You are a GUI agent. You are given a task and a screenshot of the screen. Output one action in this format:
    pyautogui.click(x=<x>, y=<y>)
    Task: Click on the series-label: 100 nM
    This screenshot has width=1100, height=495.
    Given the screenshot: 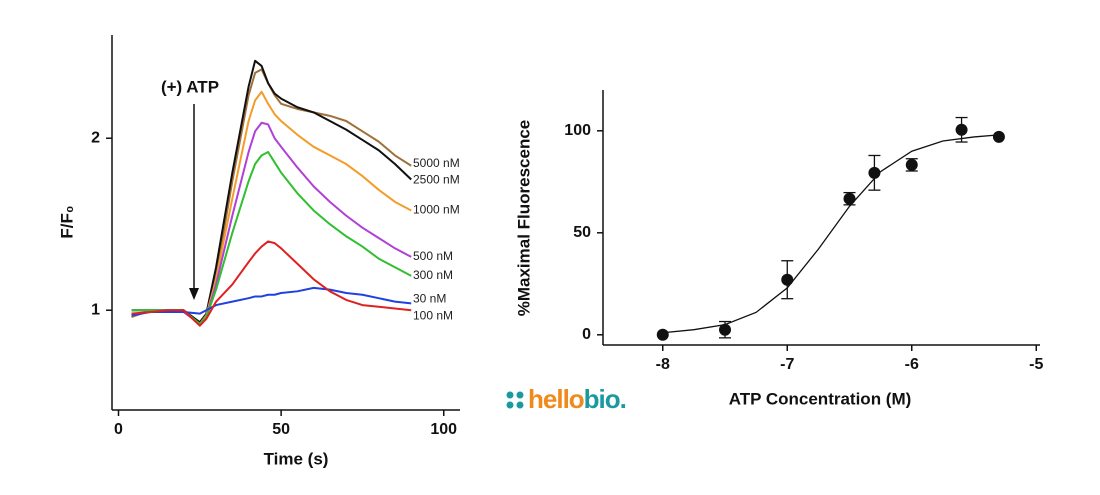 What is the action you would take?
    pyautogui.click(x=433, y=315)
    